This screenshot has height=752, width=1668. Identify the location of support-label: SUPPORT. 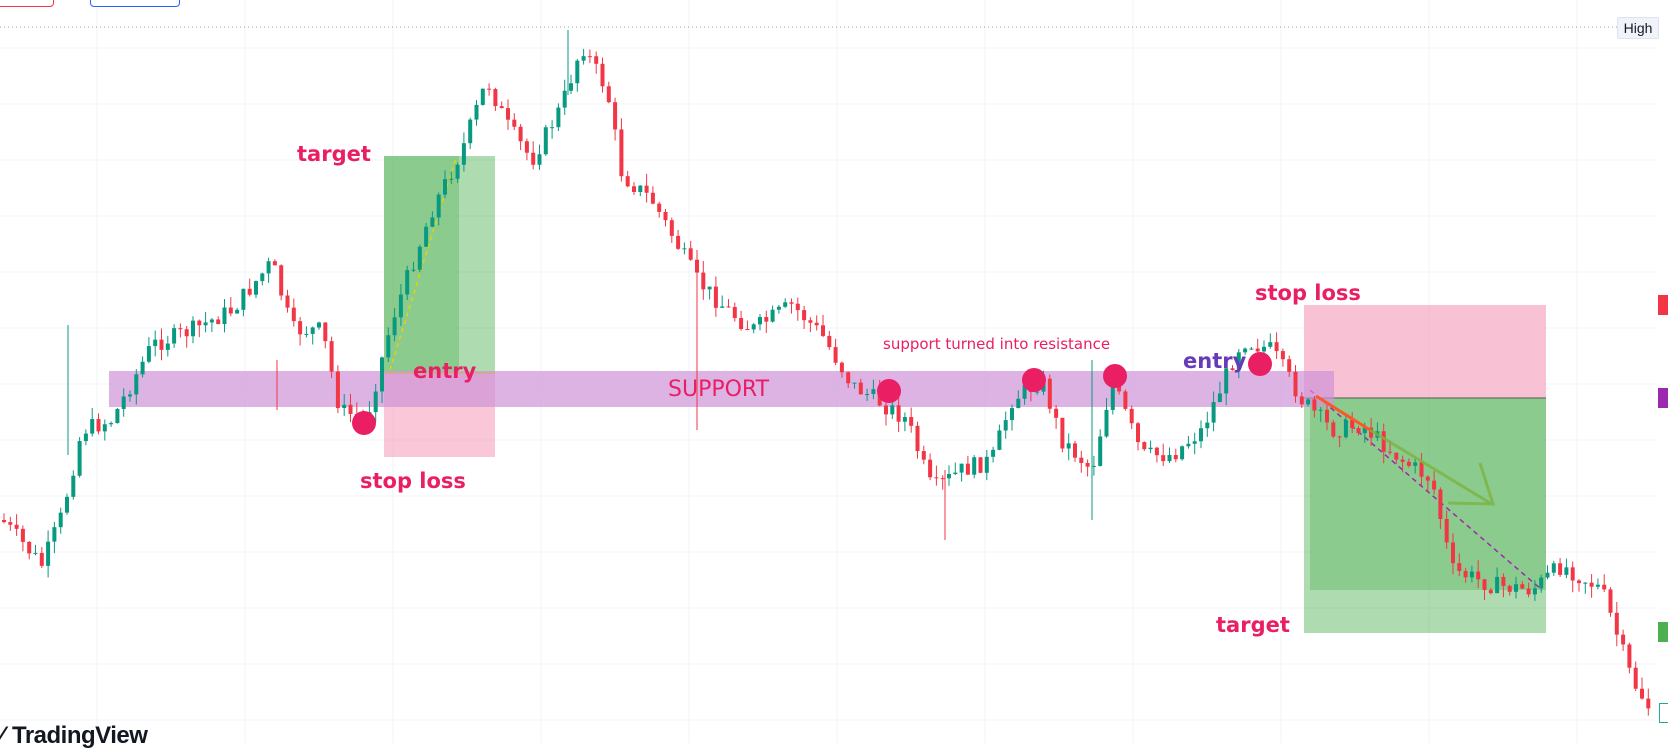
(719, 389).